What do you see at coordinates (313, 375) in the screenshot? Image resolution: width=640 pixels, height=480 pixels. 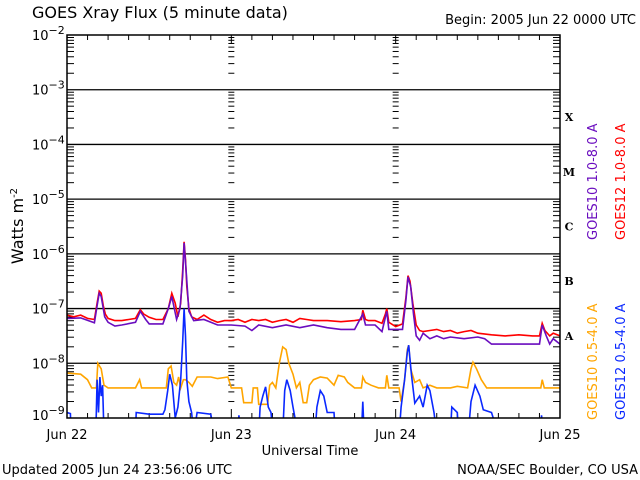 I see `series-line-goes10-0-5-4-0-a` at bounding box center [313, 375].